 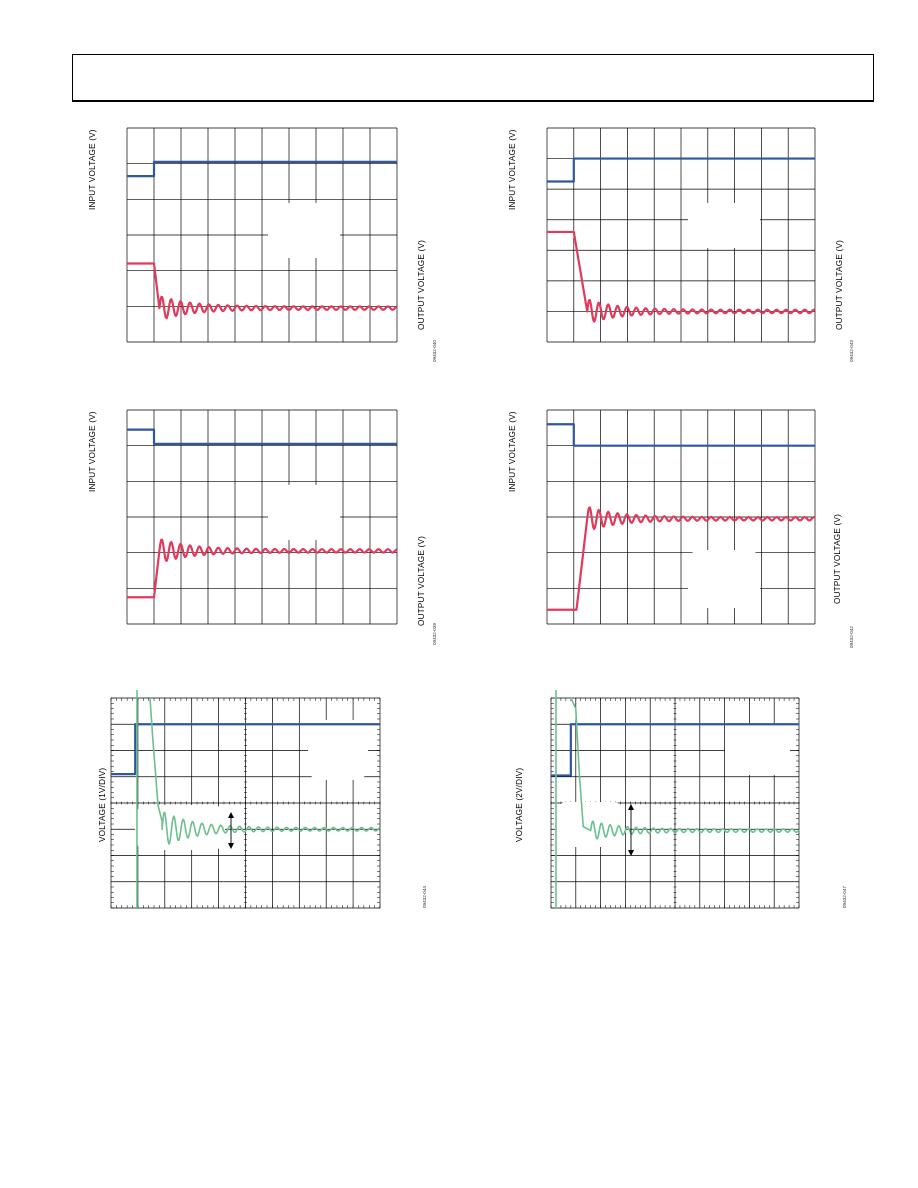 What do you see at coordinates (851, 351) in the screenshot?
I see `figure-id: 09432-043` at bounding box center [851, 351].